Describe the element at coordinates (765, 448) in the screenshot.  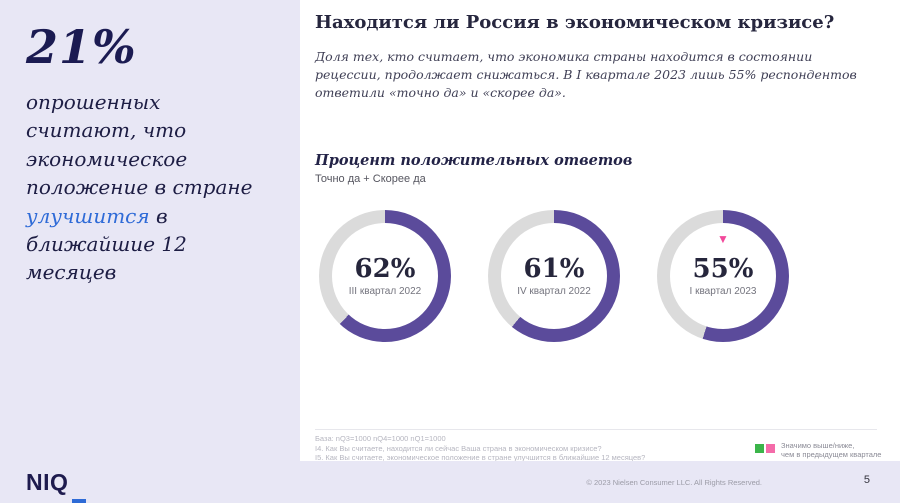
I see `legend-swatches` at that location.